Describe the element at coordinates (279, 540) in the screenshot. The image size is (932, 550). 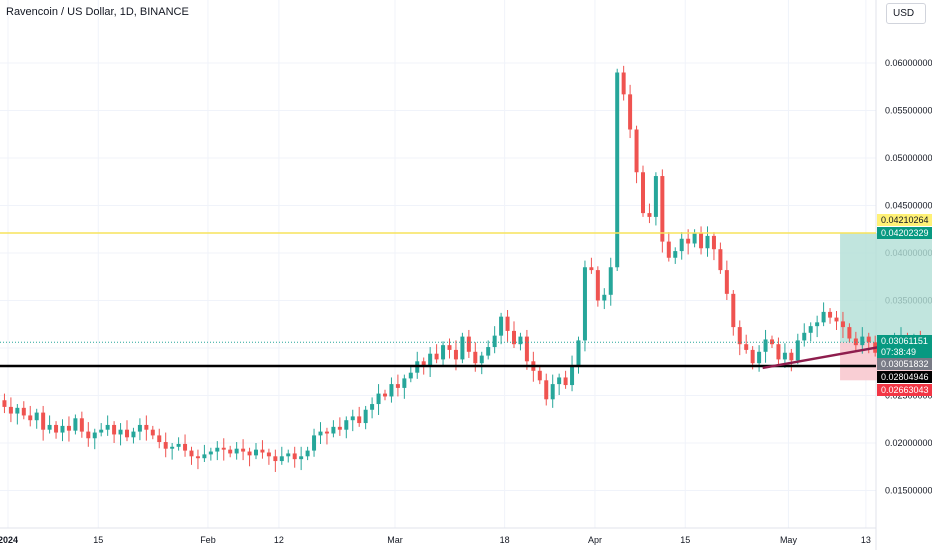
I see `x-tick-label: 12` at that location.